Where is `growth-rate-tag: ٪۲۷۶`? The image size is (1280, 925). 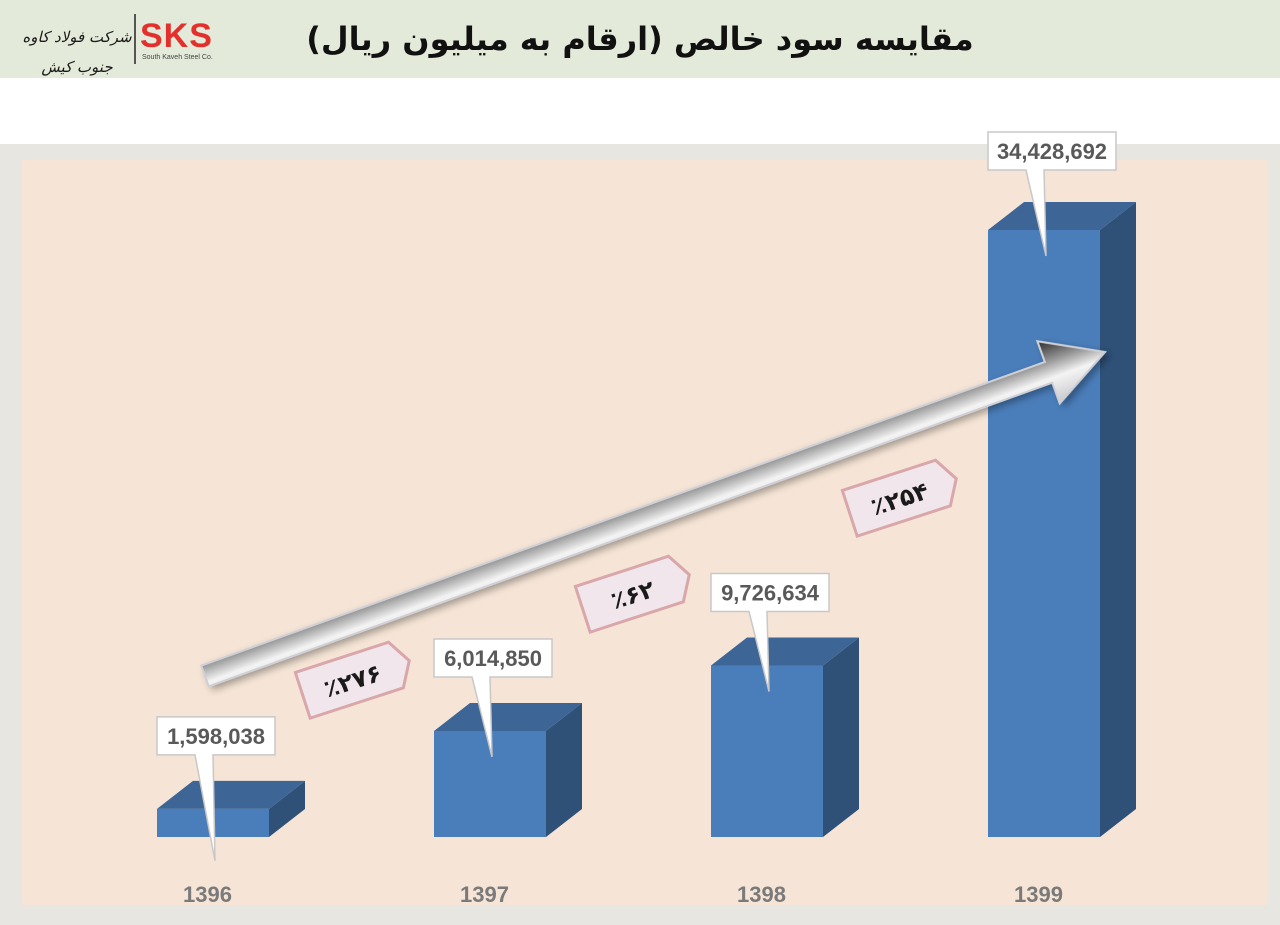
growth-rate-tag: ٪۲۷۶ is located at coordinates (352, 680).